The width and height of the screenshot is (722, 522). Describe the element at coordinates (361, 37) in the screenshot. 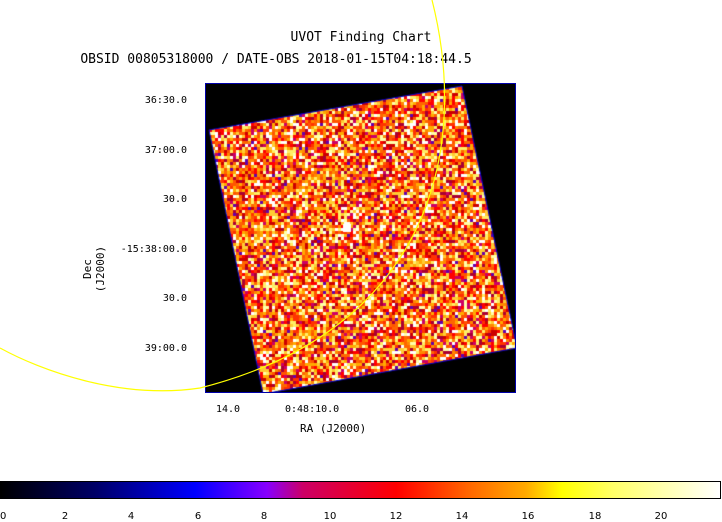

I see `chart-title: UVOT Finding Chart` at that location.